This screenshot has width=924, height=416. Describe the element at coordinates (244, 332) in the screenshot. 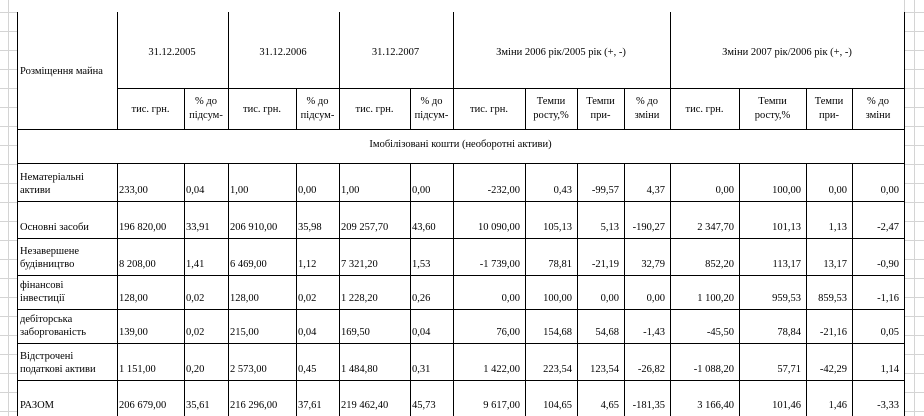

I see `table-cell: 215,00` at that location.